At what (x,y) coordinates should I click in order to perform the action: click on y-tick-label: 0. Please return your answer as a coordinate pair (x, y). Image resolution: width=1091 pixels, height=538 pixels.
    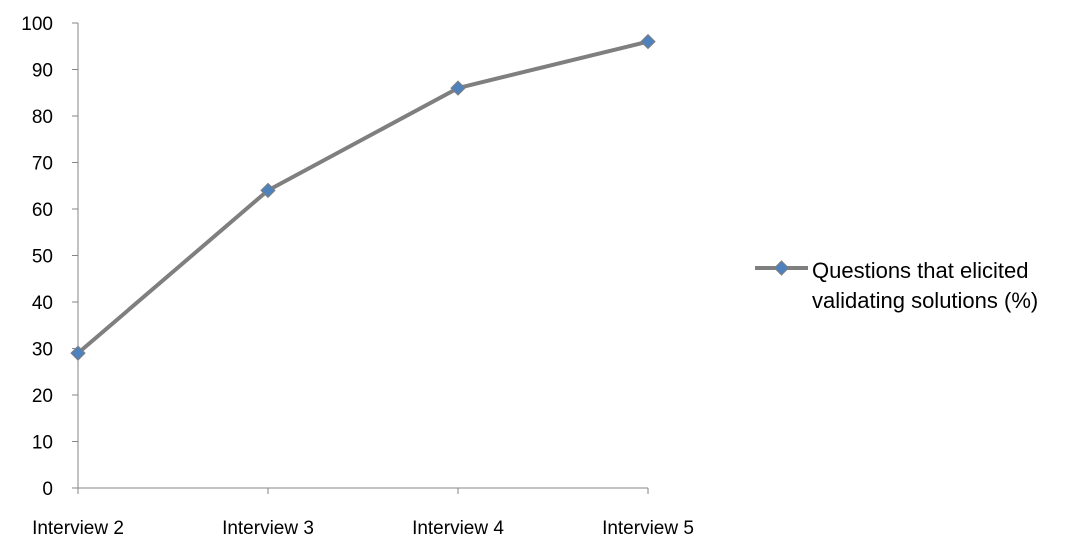
    Looking at the image, I should click on (47, 489).